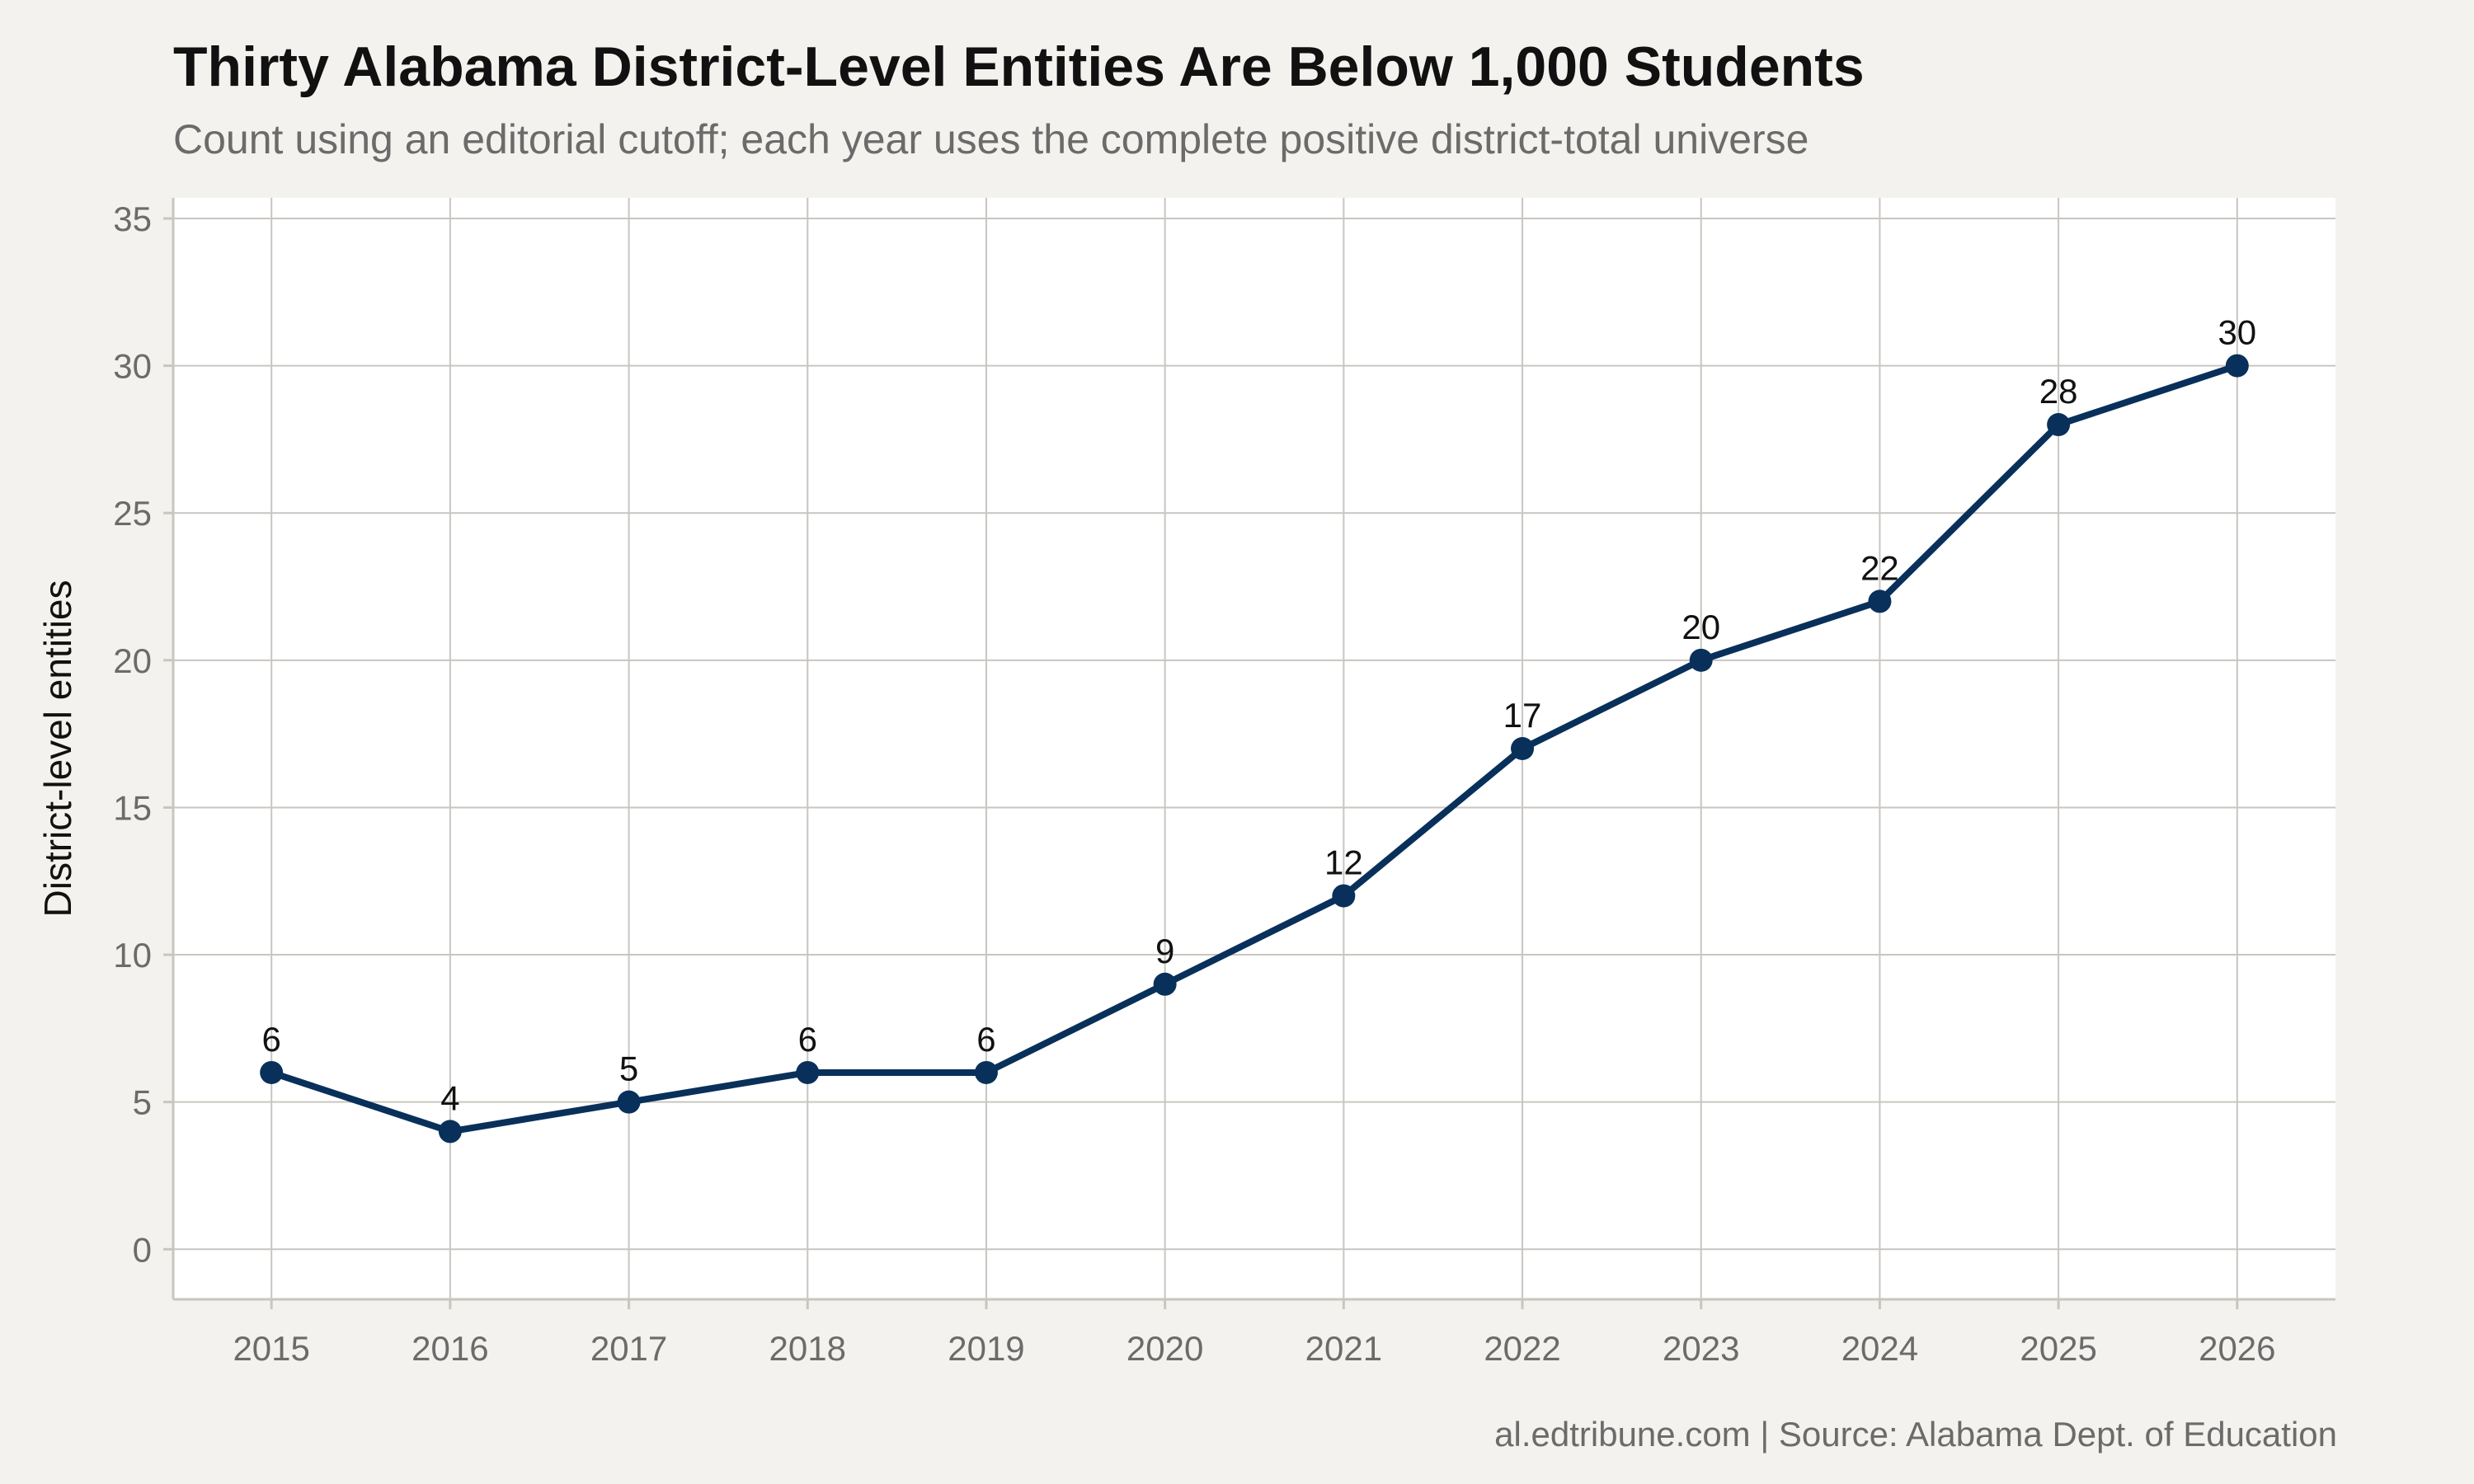 This screenshot has width=2474, height=1484. Describe the element at coordinates (1700, 627) in the screenshot. I see `data-label: 20` at that location.